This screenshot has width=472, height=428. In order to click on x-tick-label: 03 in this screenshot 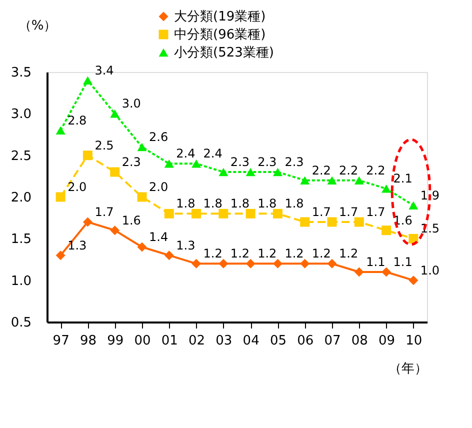, I will do `click(224, 341)`.